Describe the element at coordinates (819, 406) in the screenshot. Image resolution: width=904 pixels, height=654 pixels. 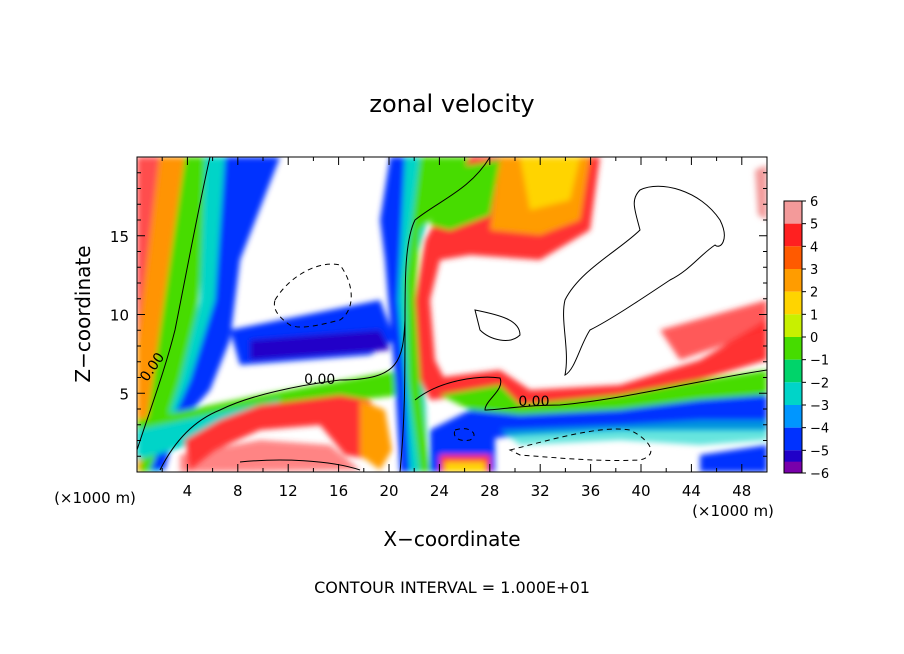
I see `colorbar-label: −3` at that location.